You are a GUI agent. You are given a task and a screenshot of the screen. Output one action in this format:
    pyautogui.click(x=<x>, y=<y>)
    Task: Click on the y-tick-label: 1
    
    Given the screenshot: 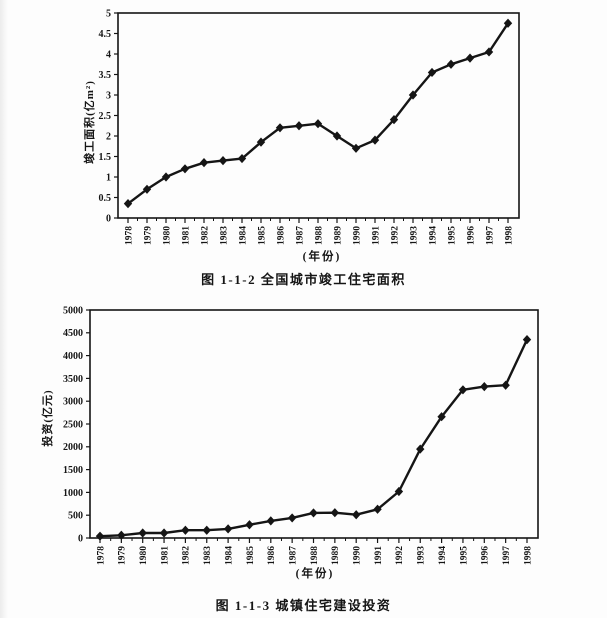 What is the action you would take?
    pyautogui.click(x=108, y=177)
    